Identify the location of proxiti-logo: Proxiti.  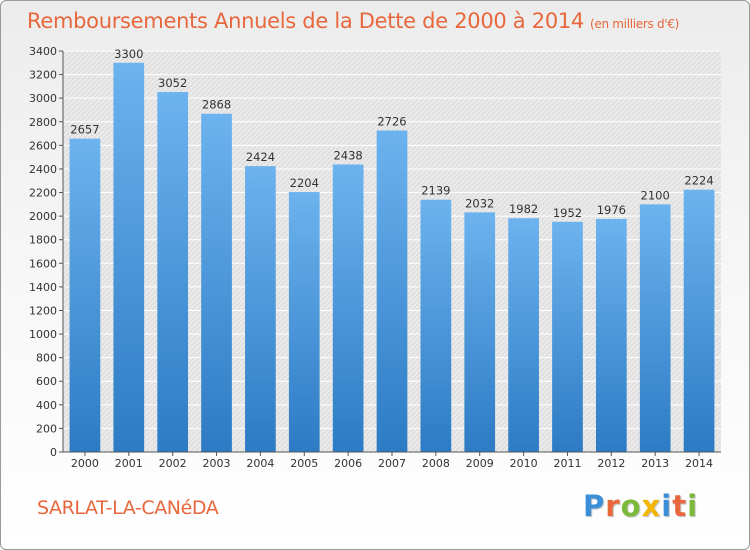
(640, 506).